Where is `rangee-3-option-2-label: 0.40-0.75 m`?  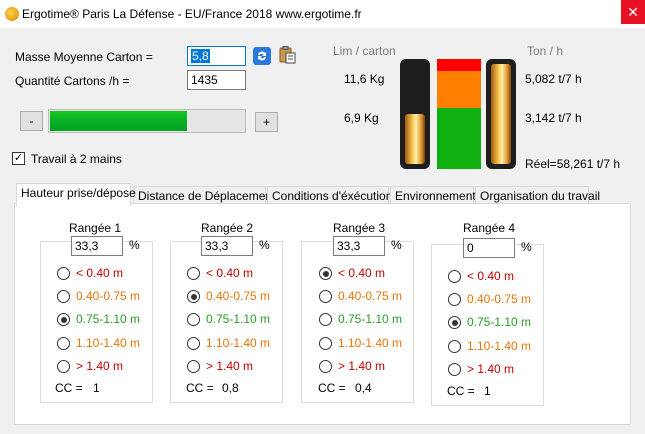 rangee-3-option-2-label: 0.40-0.75 m is located at coordinates (370, 296).